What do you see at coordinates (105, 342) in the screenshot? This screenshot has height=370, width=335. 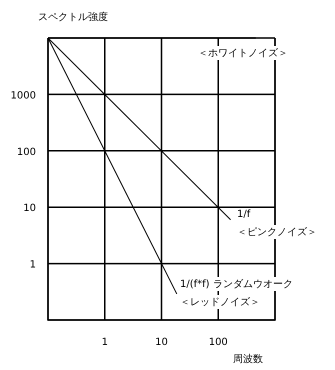 I see `xtick: 1` at bounding box center [105, 342].